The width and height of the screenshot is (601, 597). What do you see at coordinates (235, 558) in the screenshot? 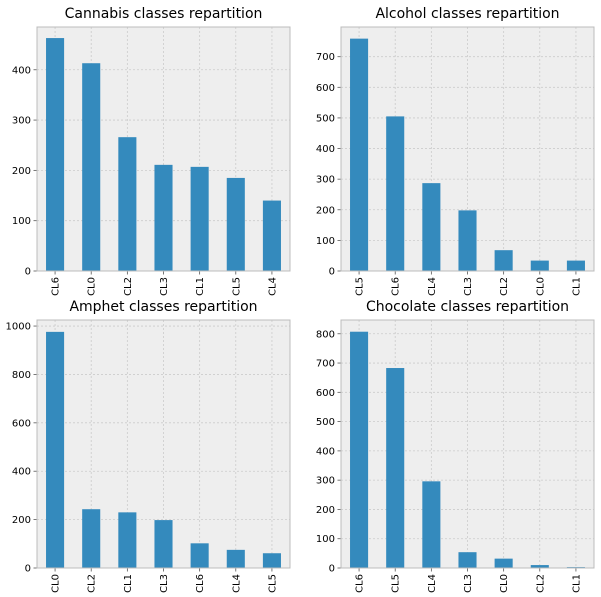
I see `amphet-bar-cl4` at bounding box center [235, 558].